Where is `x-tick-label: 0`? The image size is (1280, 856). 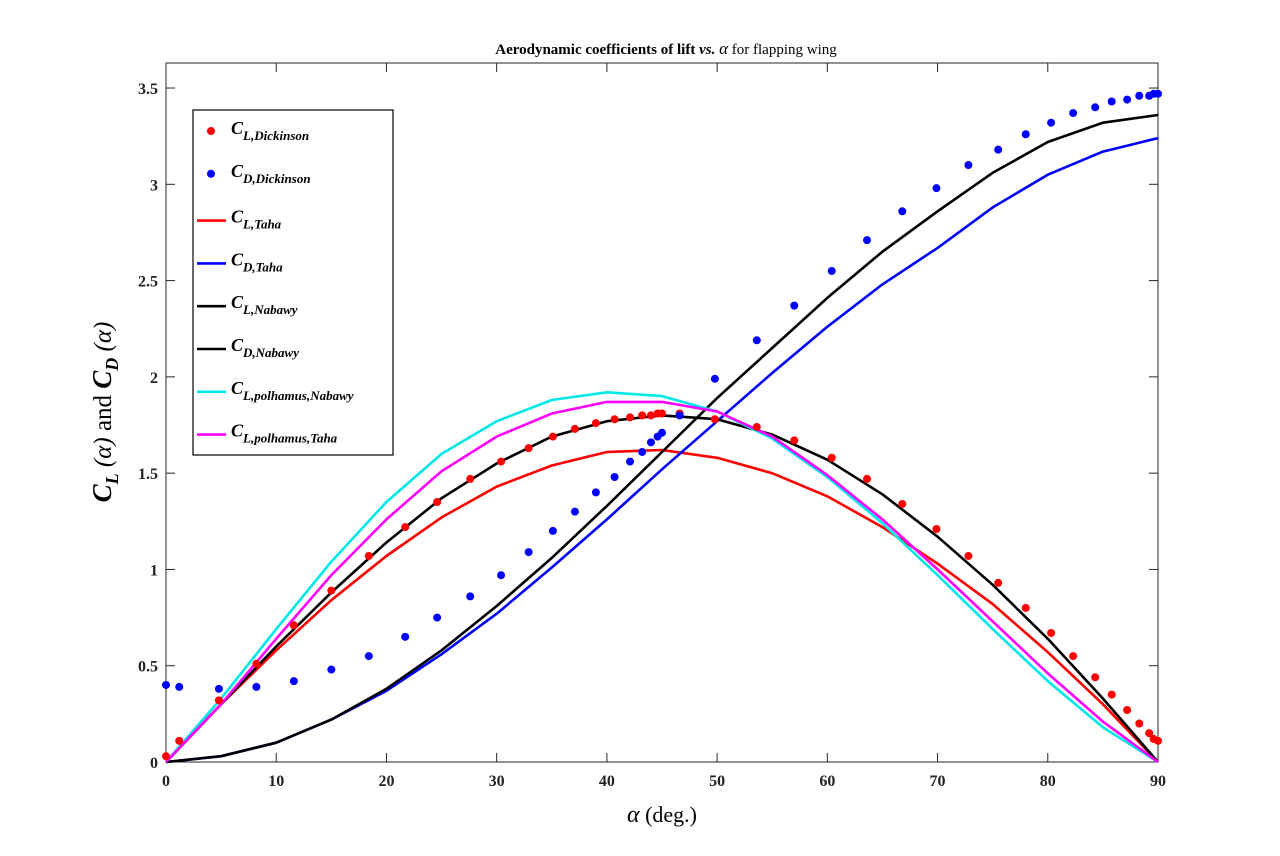 x-tick-label: 0 is located at coordinates (166, 781).